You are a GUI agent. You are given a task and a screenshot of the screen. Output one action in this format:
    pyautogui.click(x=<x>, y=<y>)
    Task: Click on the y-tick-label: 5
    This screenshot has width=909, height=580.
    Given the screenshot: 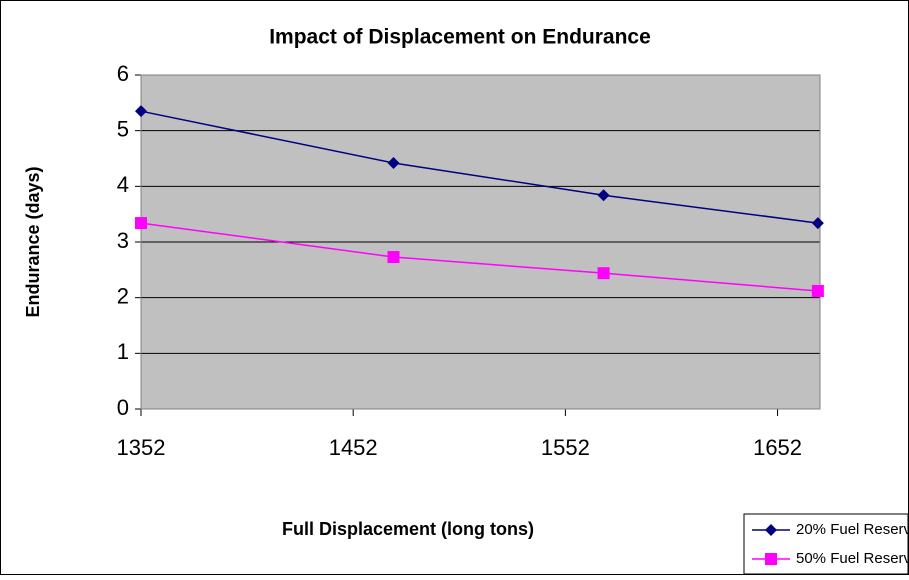 What is the action you would take?
    pyautogui.click(x=123, y=128)
    